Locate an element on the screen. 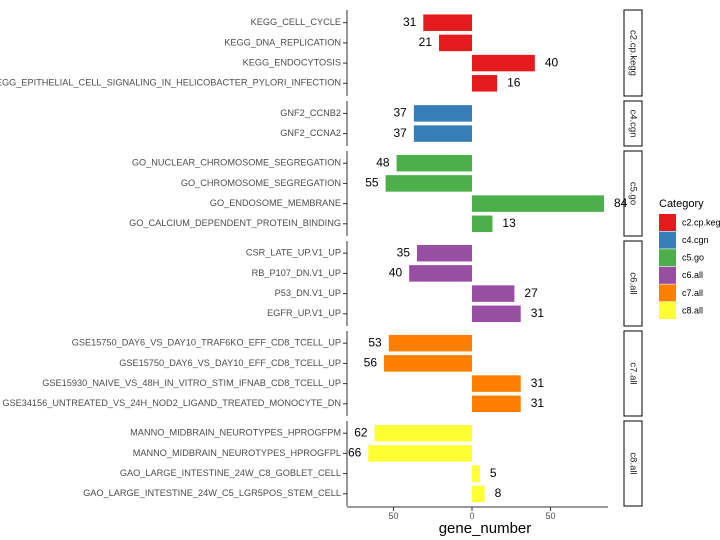  category-label: GO_ENDOSOME_MEMBRANE is located at coordinates (275, 203).